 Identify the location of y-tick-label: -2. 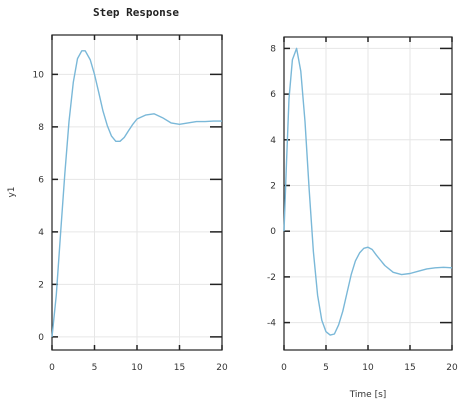
(271, 278).